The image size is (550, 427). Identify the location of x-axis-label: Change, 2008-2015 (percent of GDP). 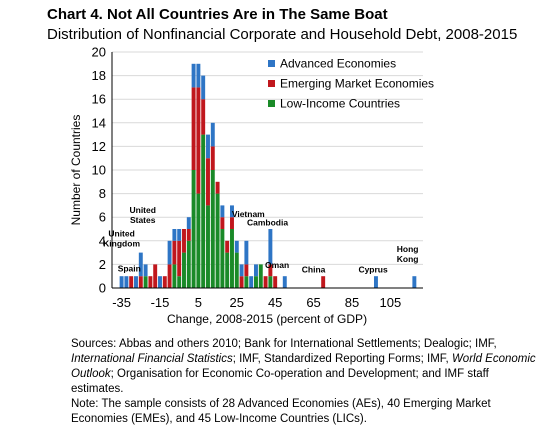
(267, 319).